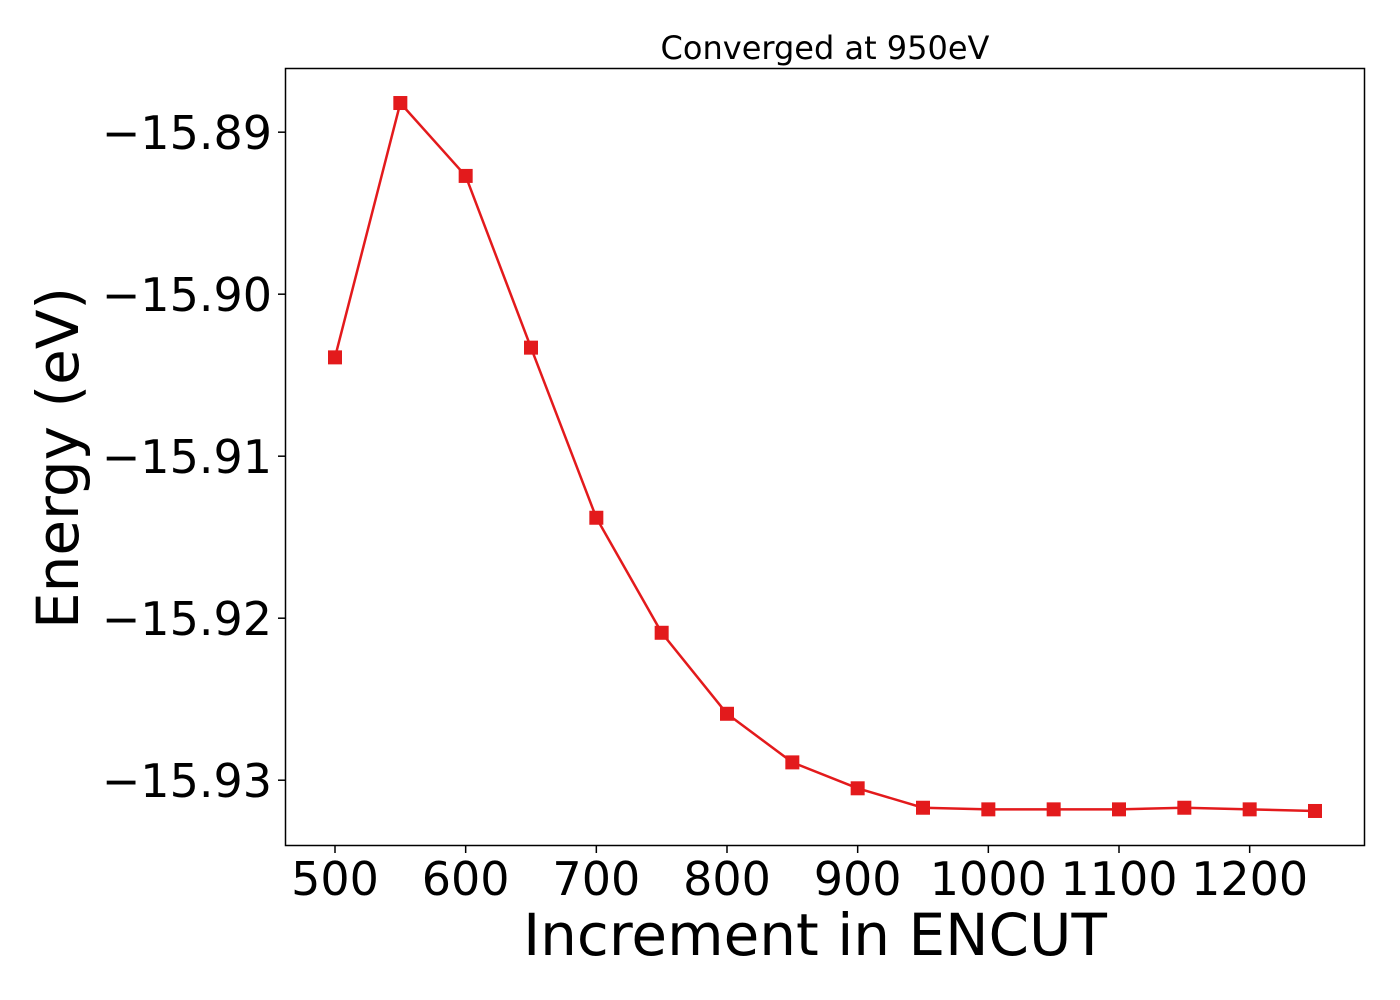  I want to click on x-tick-label: 1100, so click(1118, 879).